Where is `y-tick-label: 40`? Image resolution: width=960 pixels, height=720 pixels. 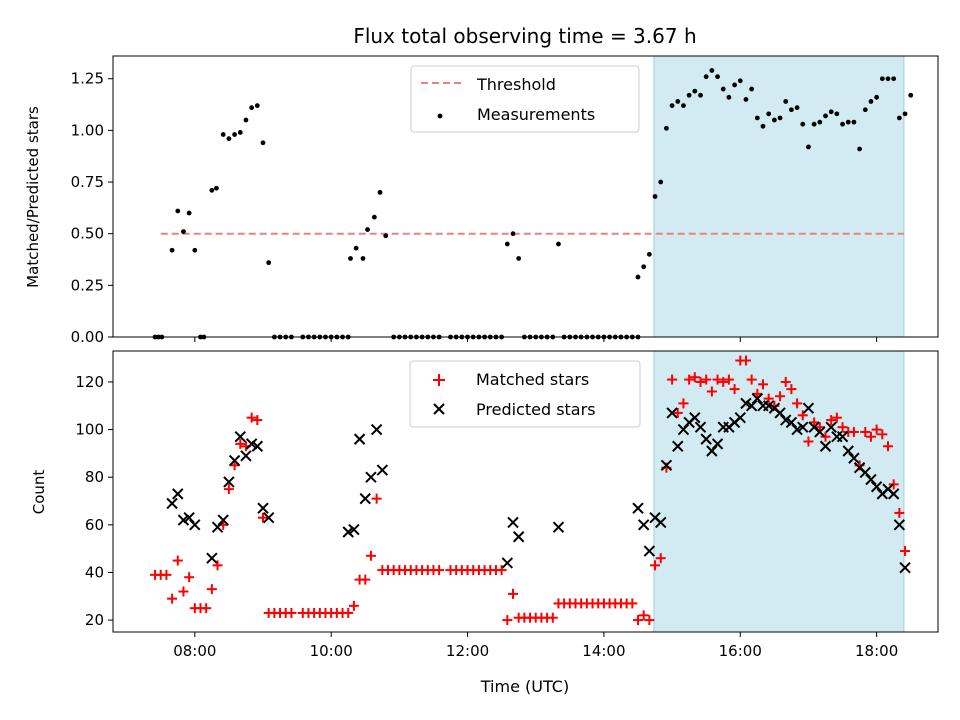 y-tick-label: 40 is located at coordinates (94, 572).